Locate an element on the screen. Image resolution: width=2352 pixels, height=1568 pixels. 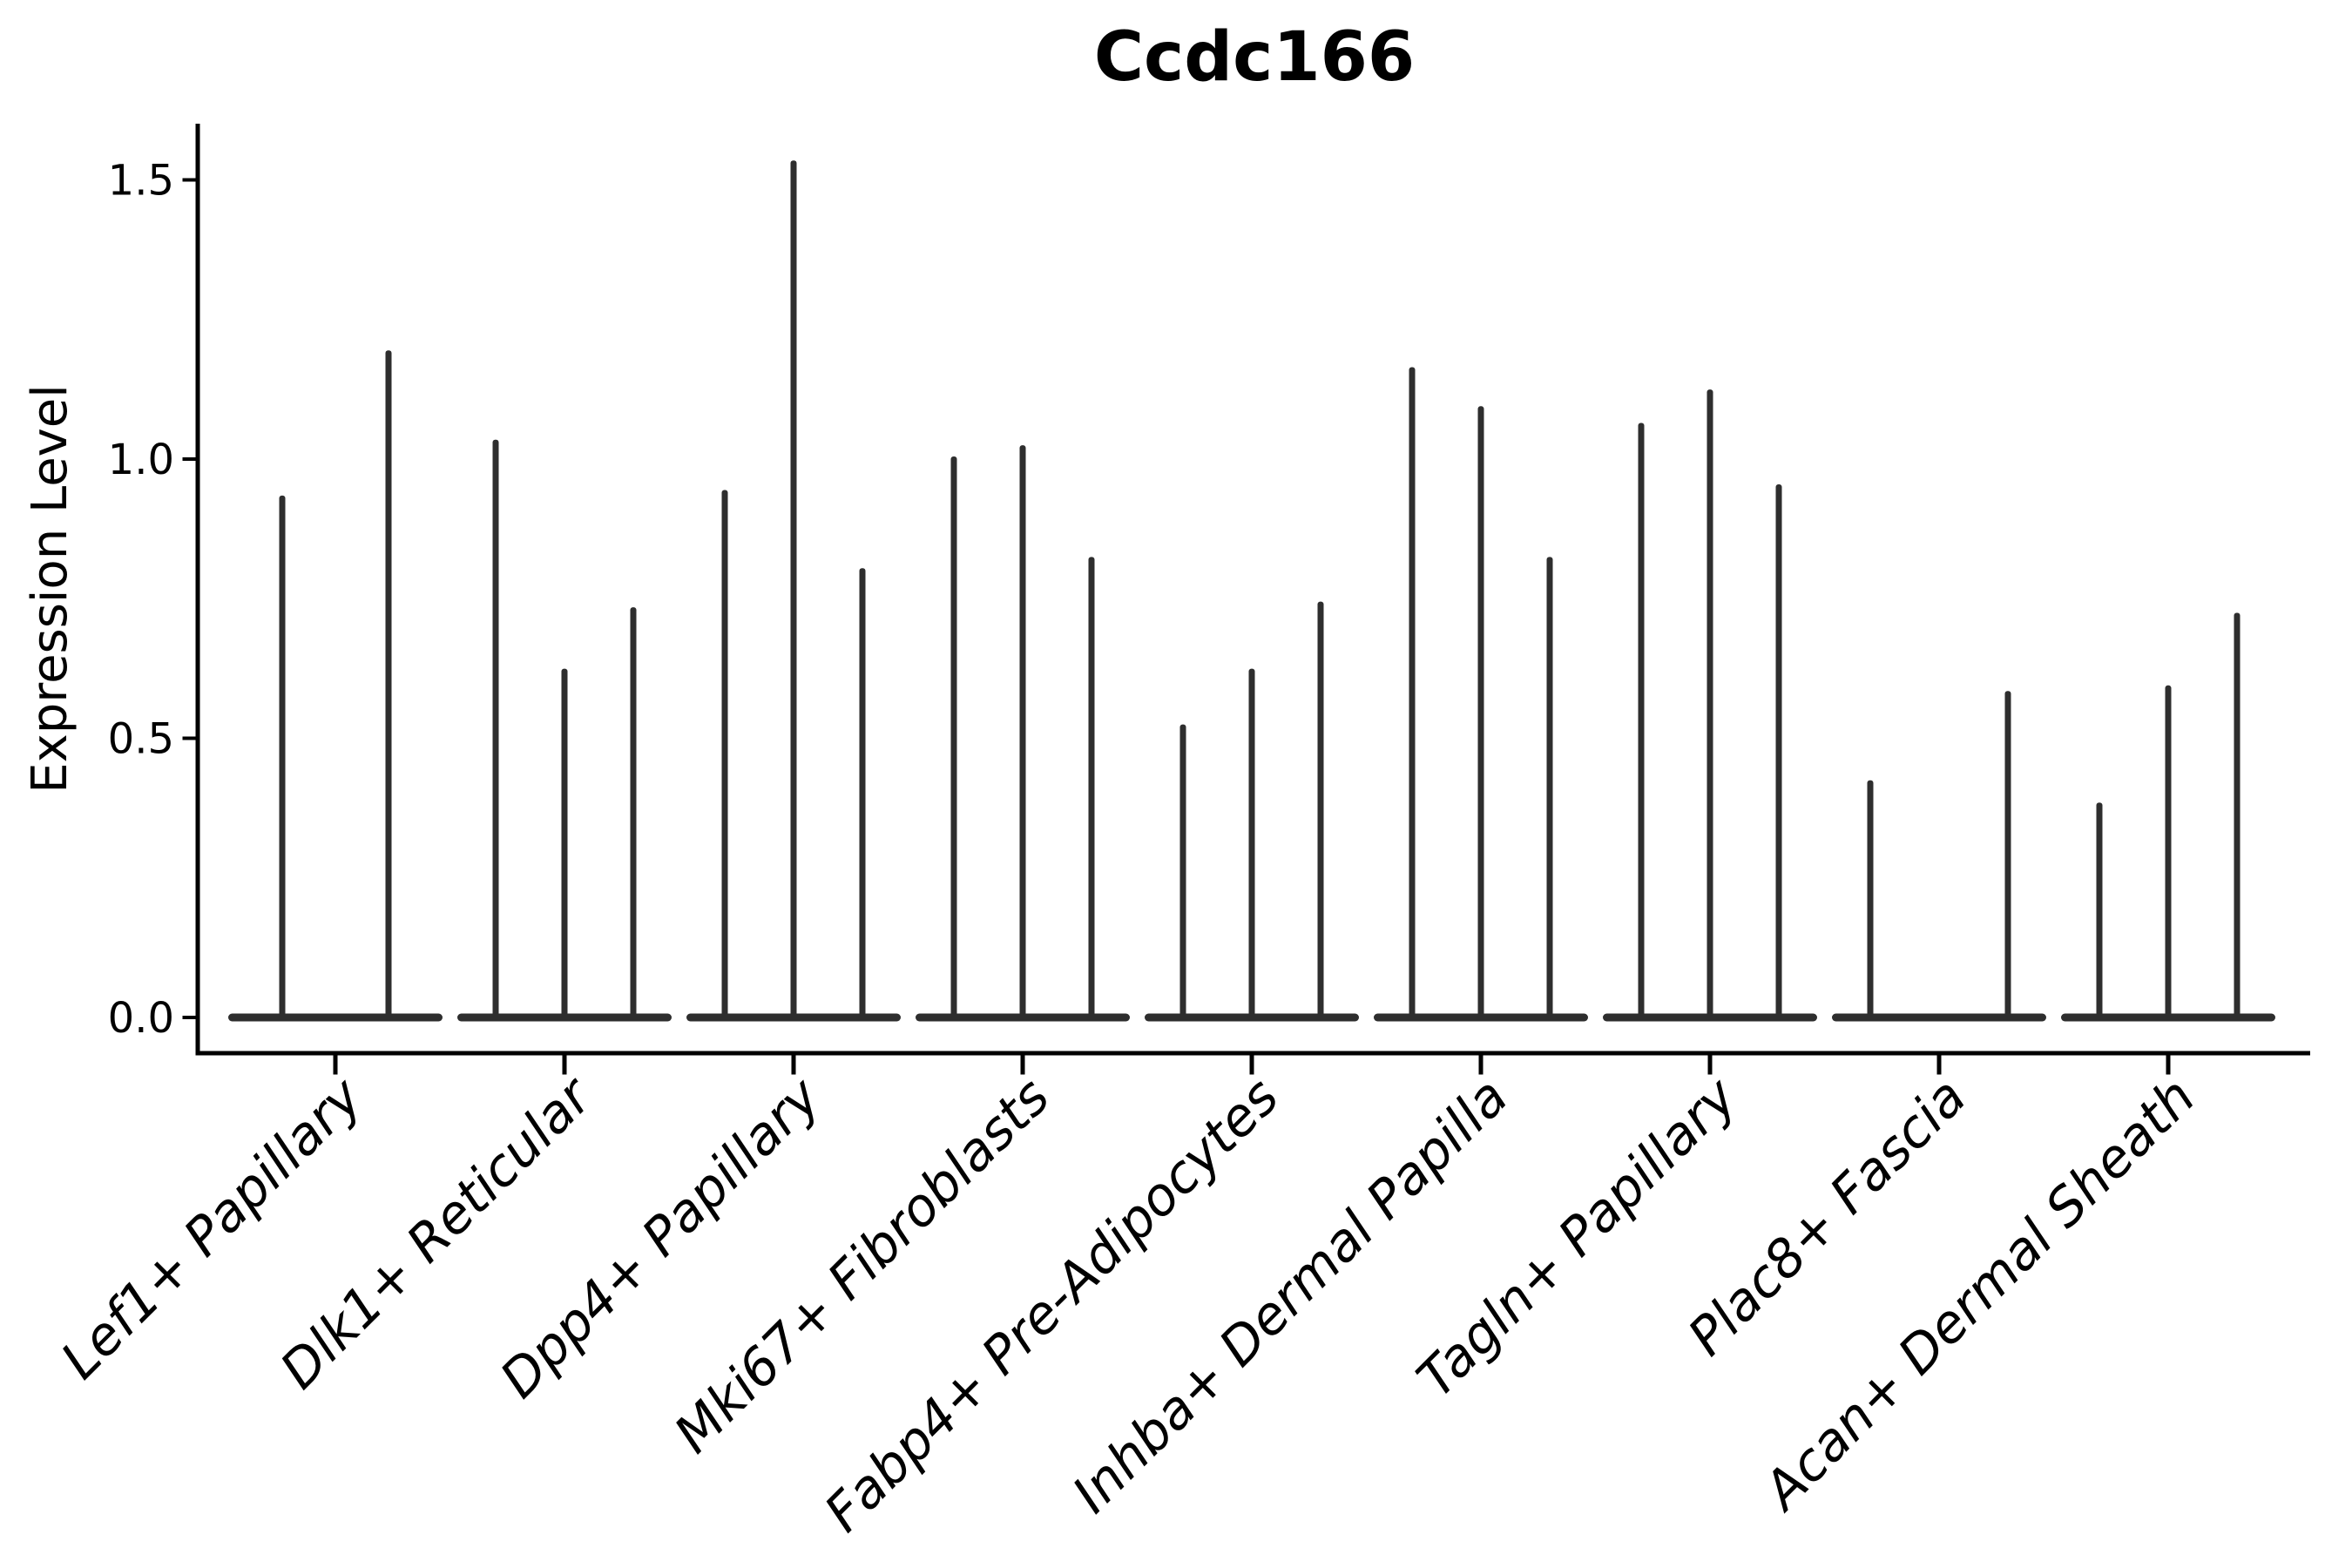
y-tick-label: 0.0 is located at coordinates (141, 1018).